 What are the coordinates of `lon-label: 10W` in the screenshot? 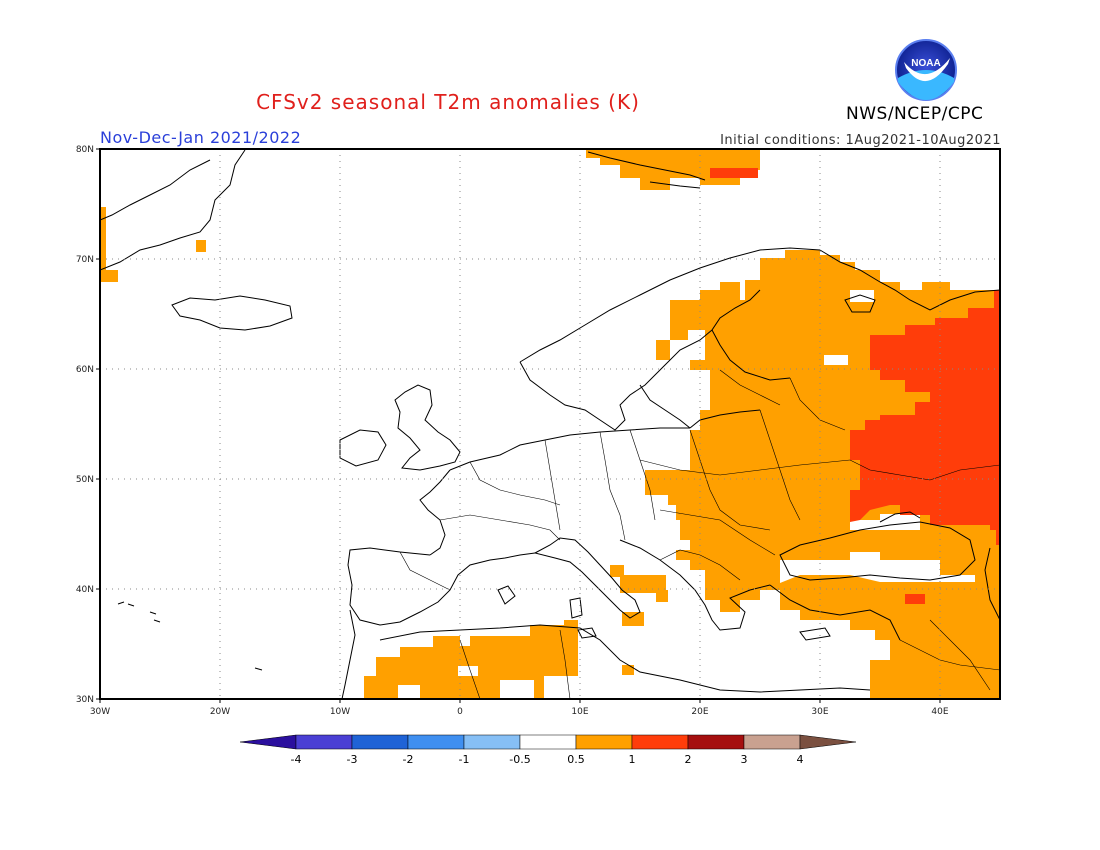 It's located at (340, 712).